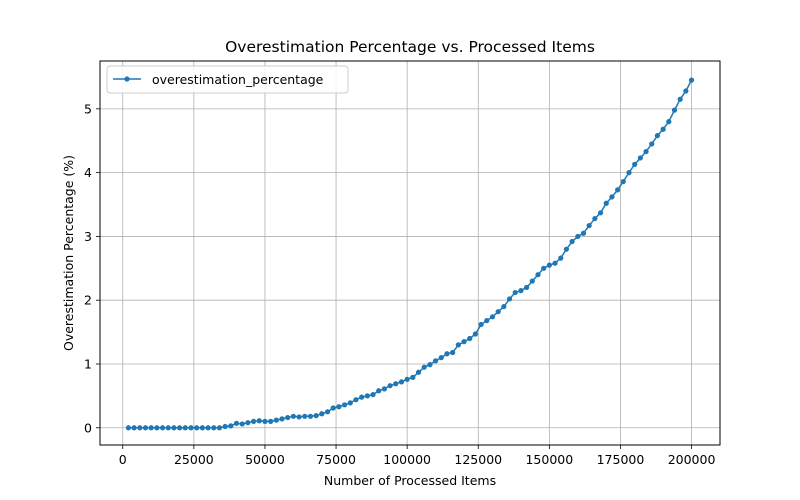 The image size is (800, 500). What do you see at coordinates (88, 427) in the screenshot?
I see `y-tick-label: 0` at bounding box center [88, 427].